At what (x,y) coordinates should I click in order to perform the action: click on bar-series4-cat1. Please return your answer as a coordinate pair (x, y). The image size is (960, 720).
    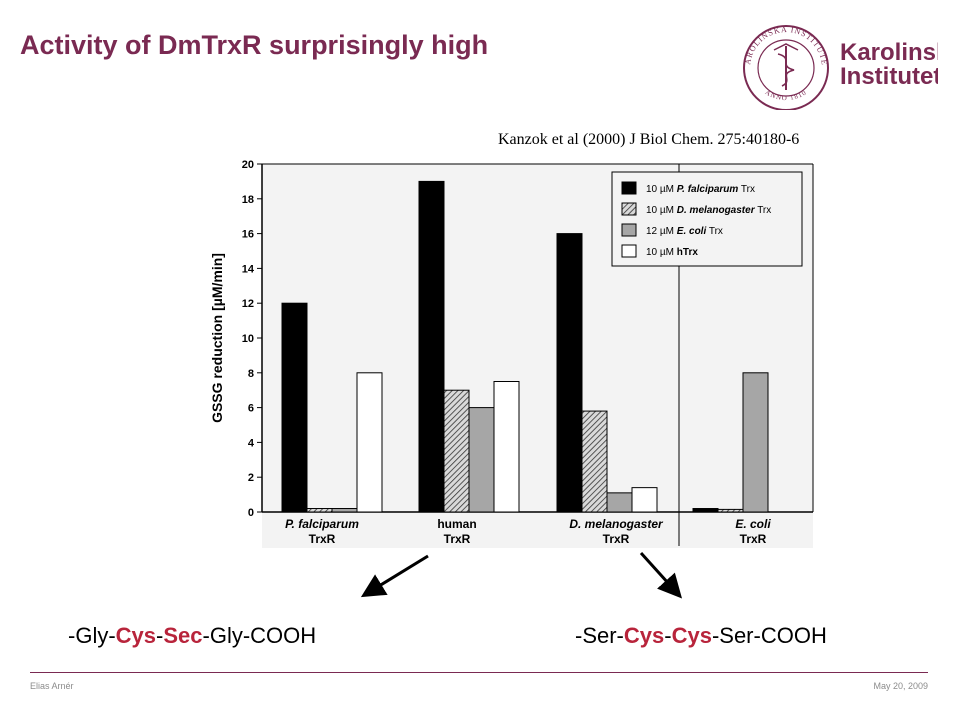
    Looking at the image, I should click on (369, 442).